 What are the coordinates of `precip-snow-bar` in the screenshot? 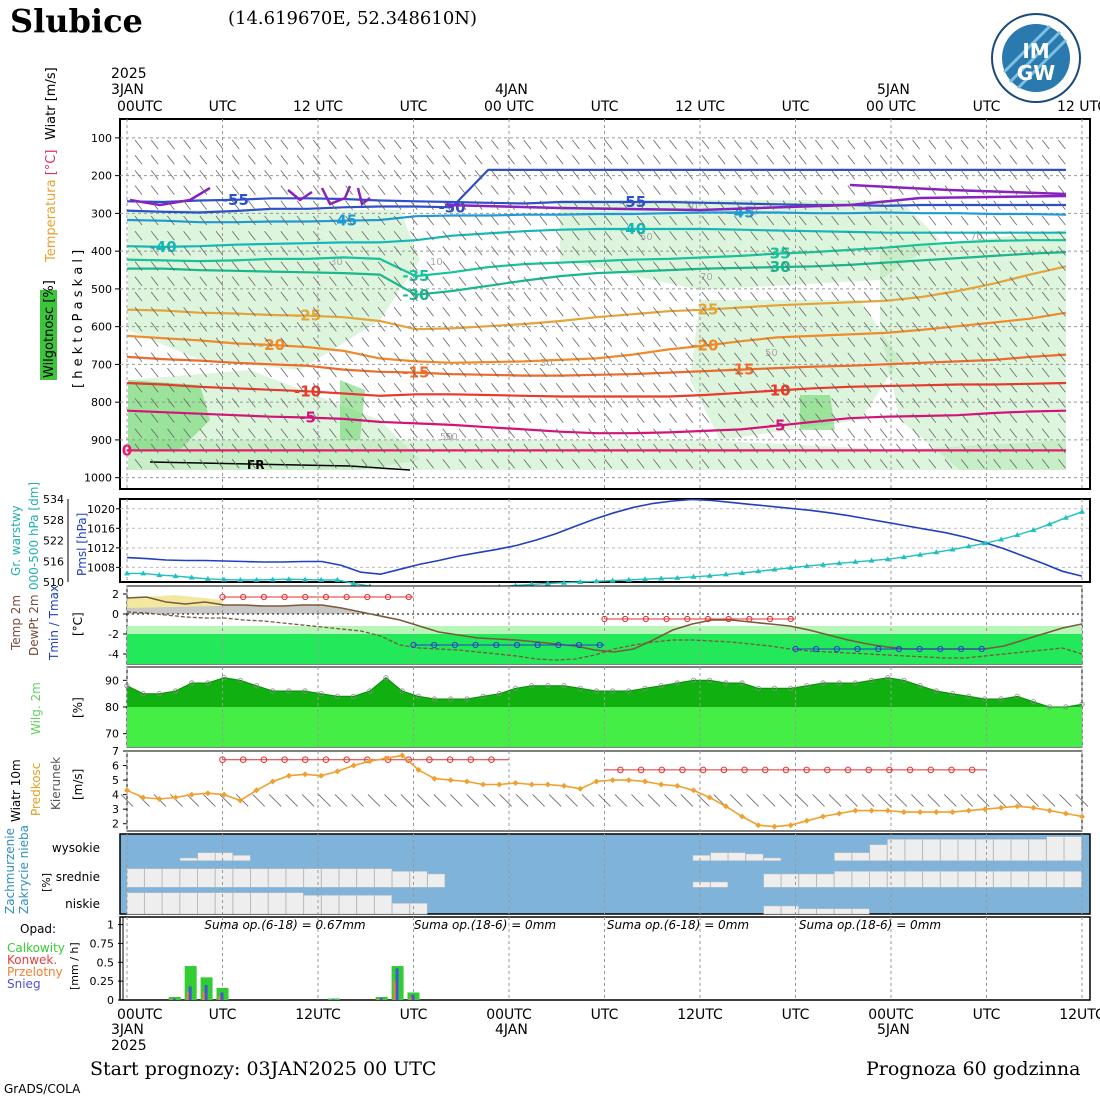 It's located at (190, 993).